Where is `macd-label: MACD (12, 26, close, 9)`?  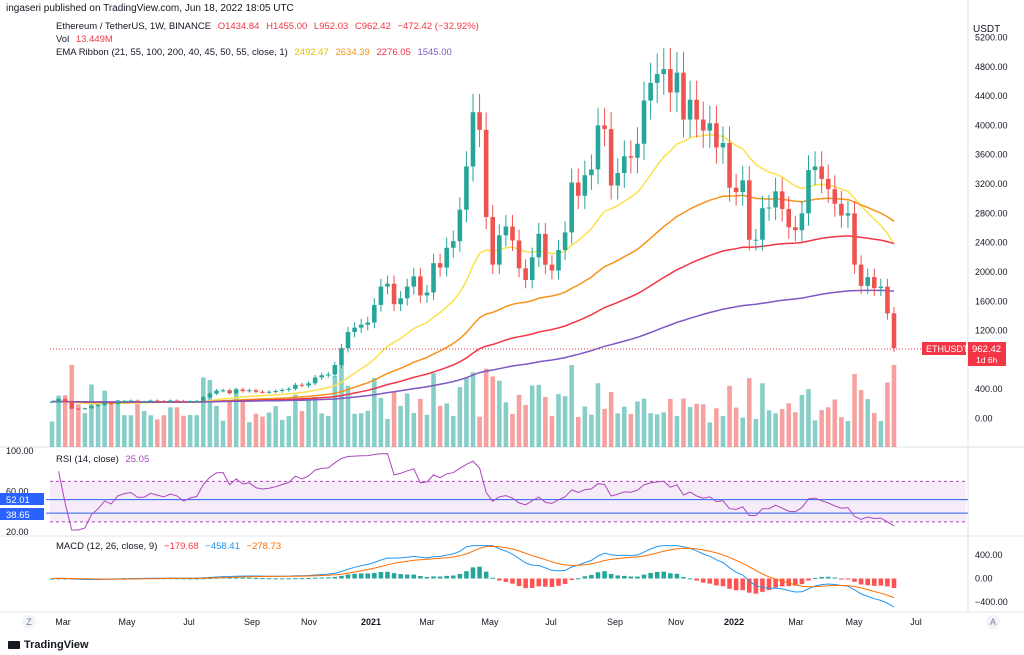
macd-label: MACD (12, 26, close, 9) is located at coordinates (107, 546).